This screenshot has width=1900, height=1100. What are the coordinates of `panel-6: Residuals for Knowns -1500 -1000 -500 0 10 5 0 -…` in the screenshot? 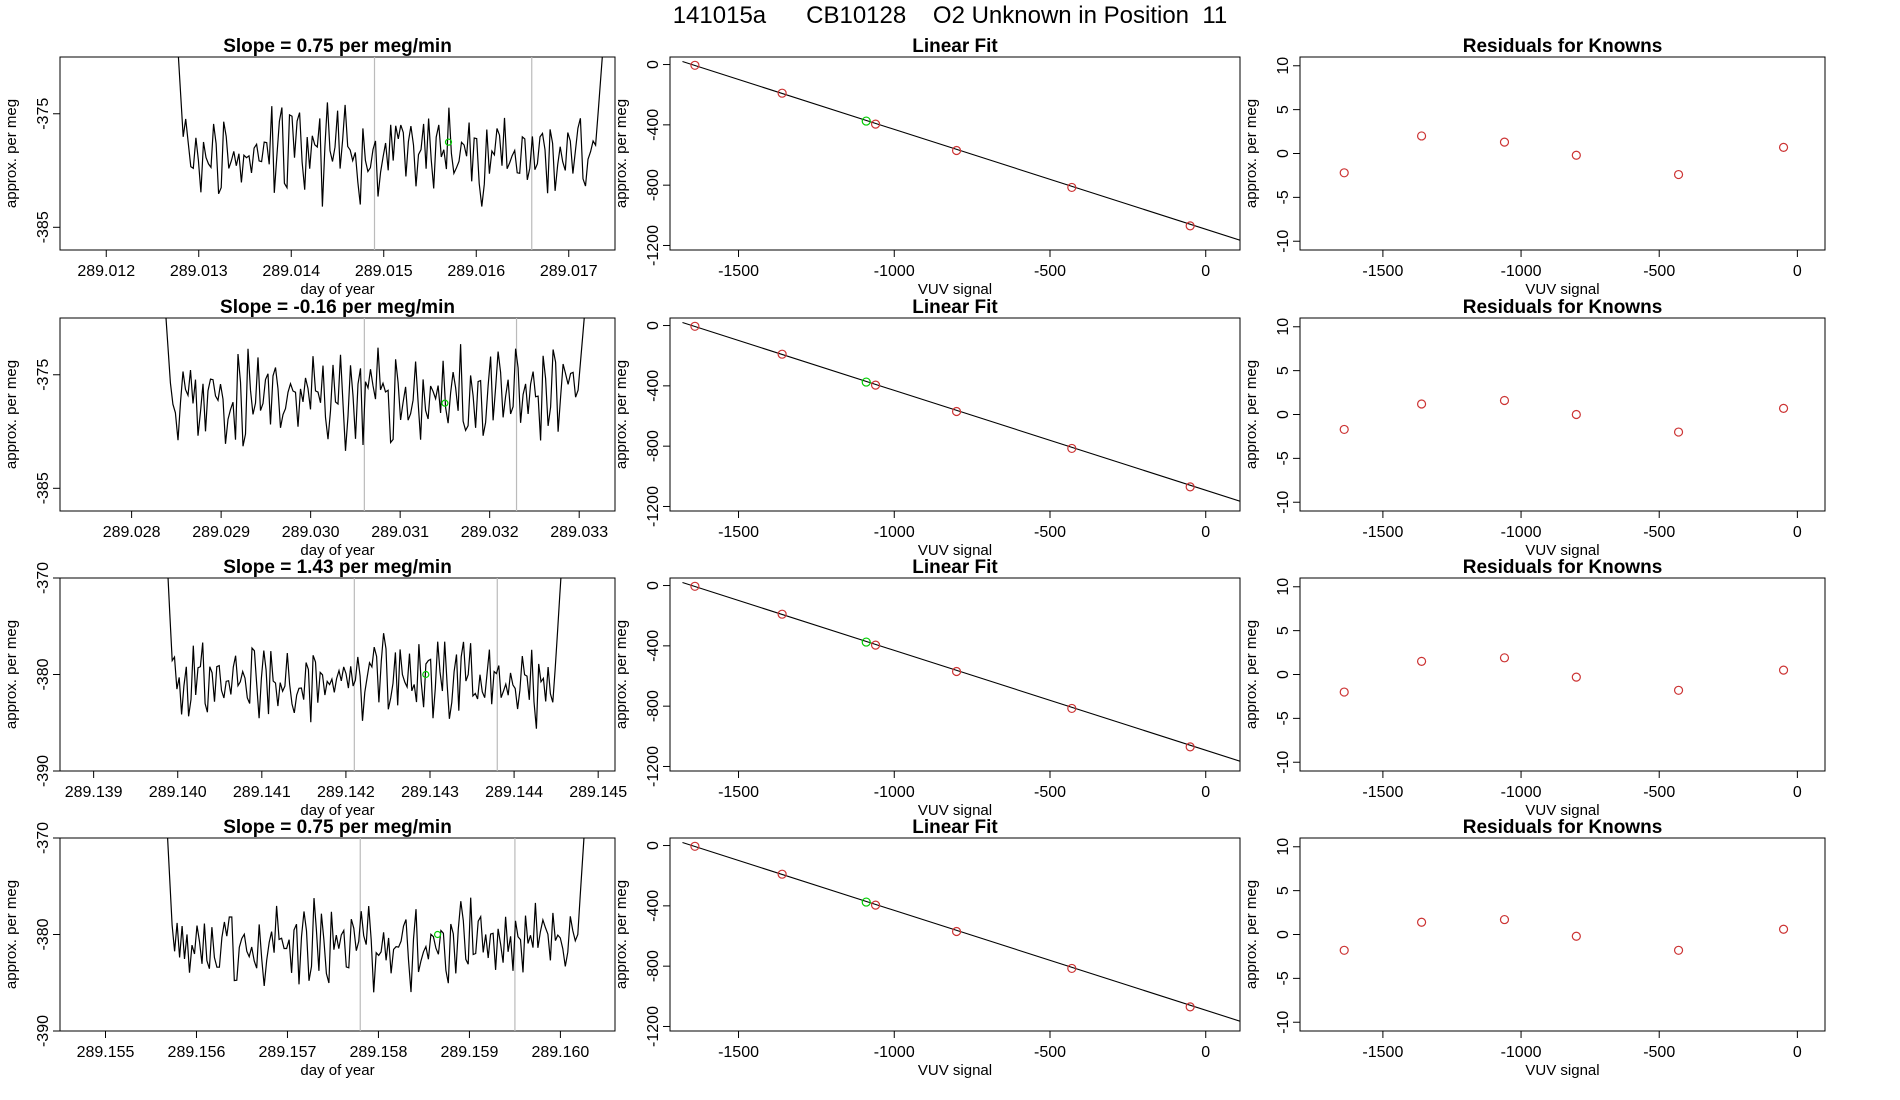 It's located at (1534, 428).